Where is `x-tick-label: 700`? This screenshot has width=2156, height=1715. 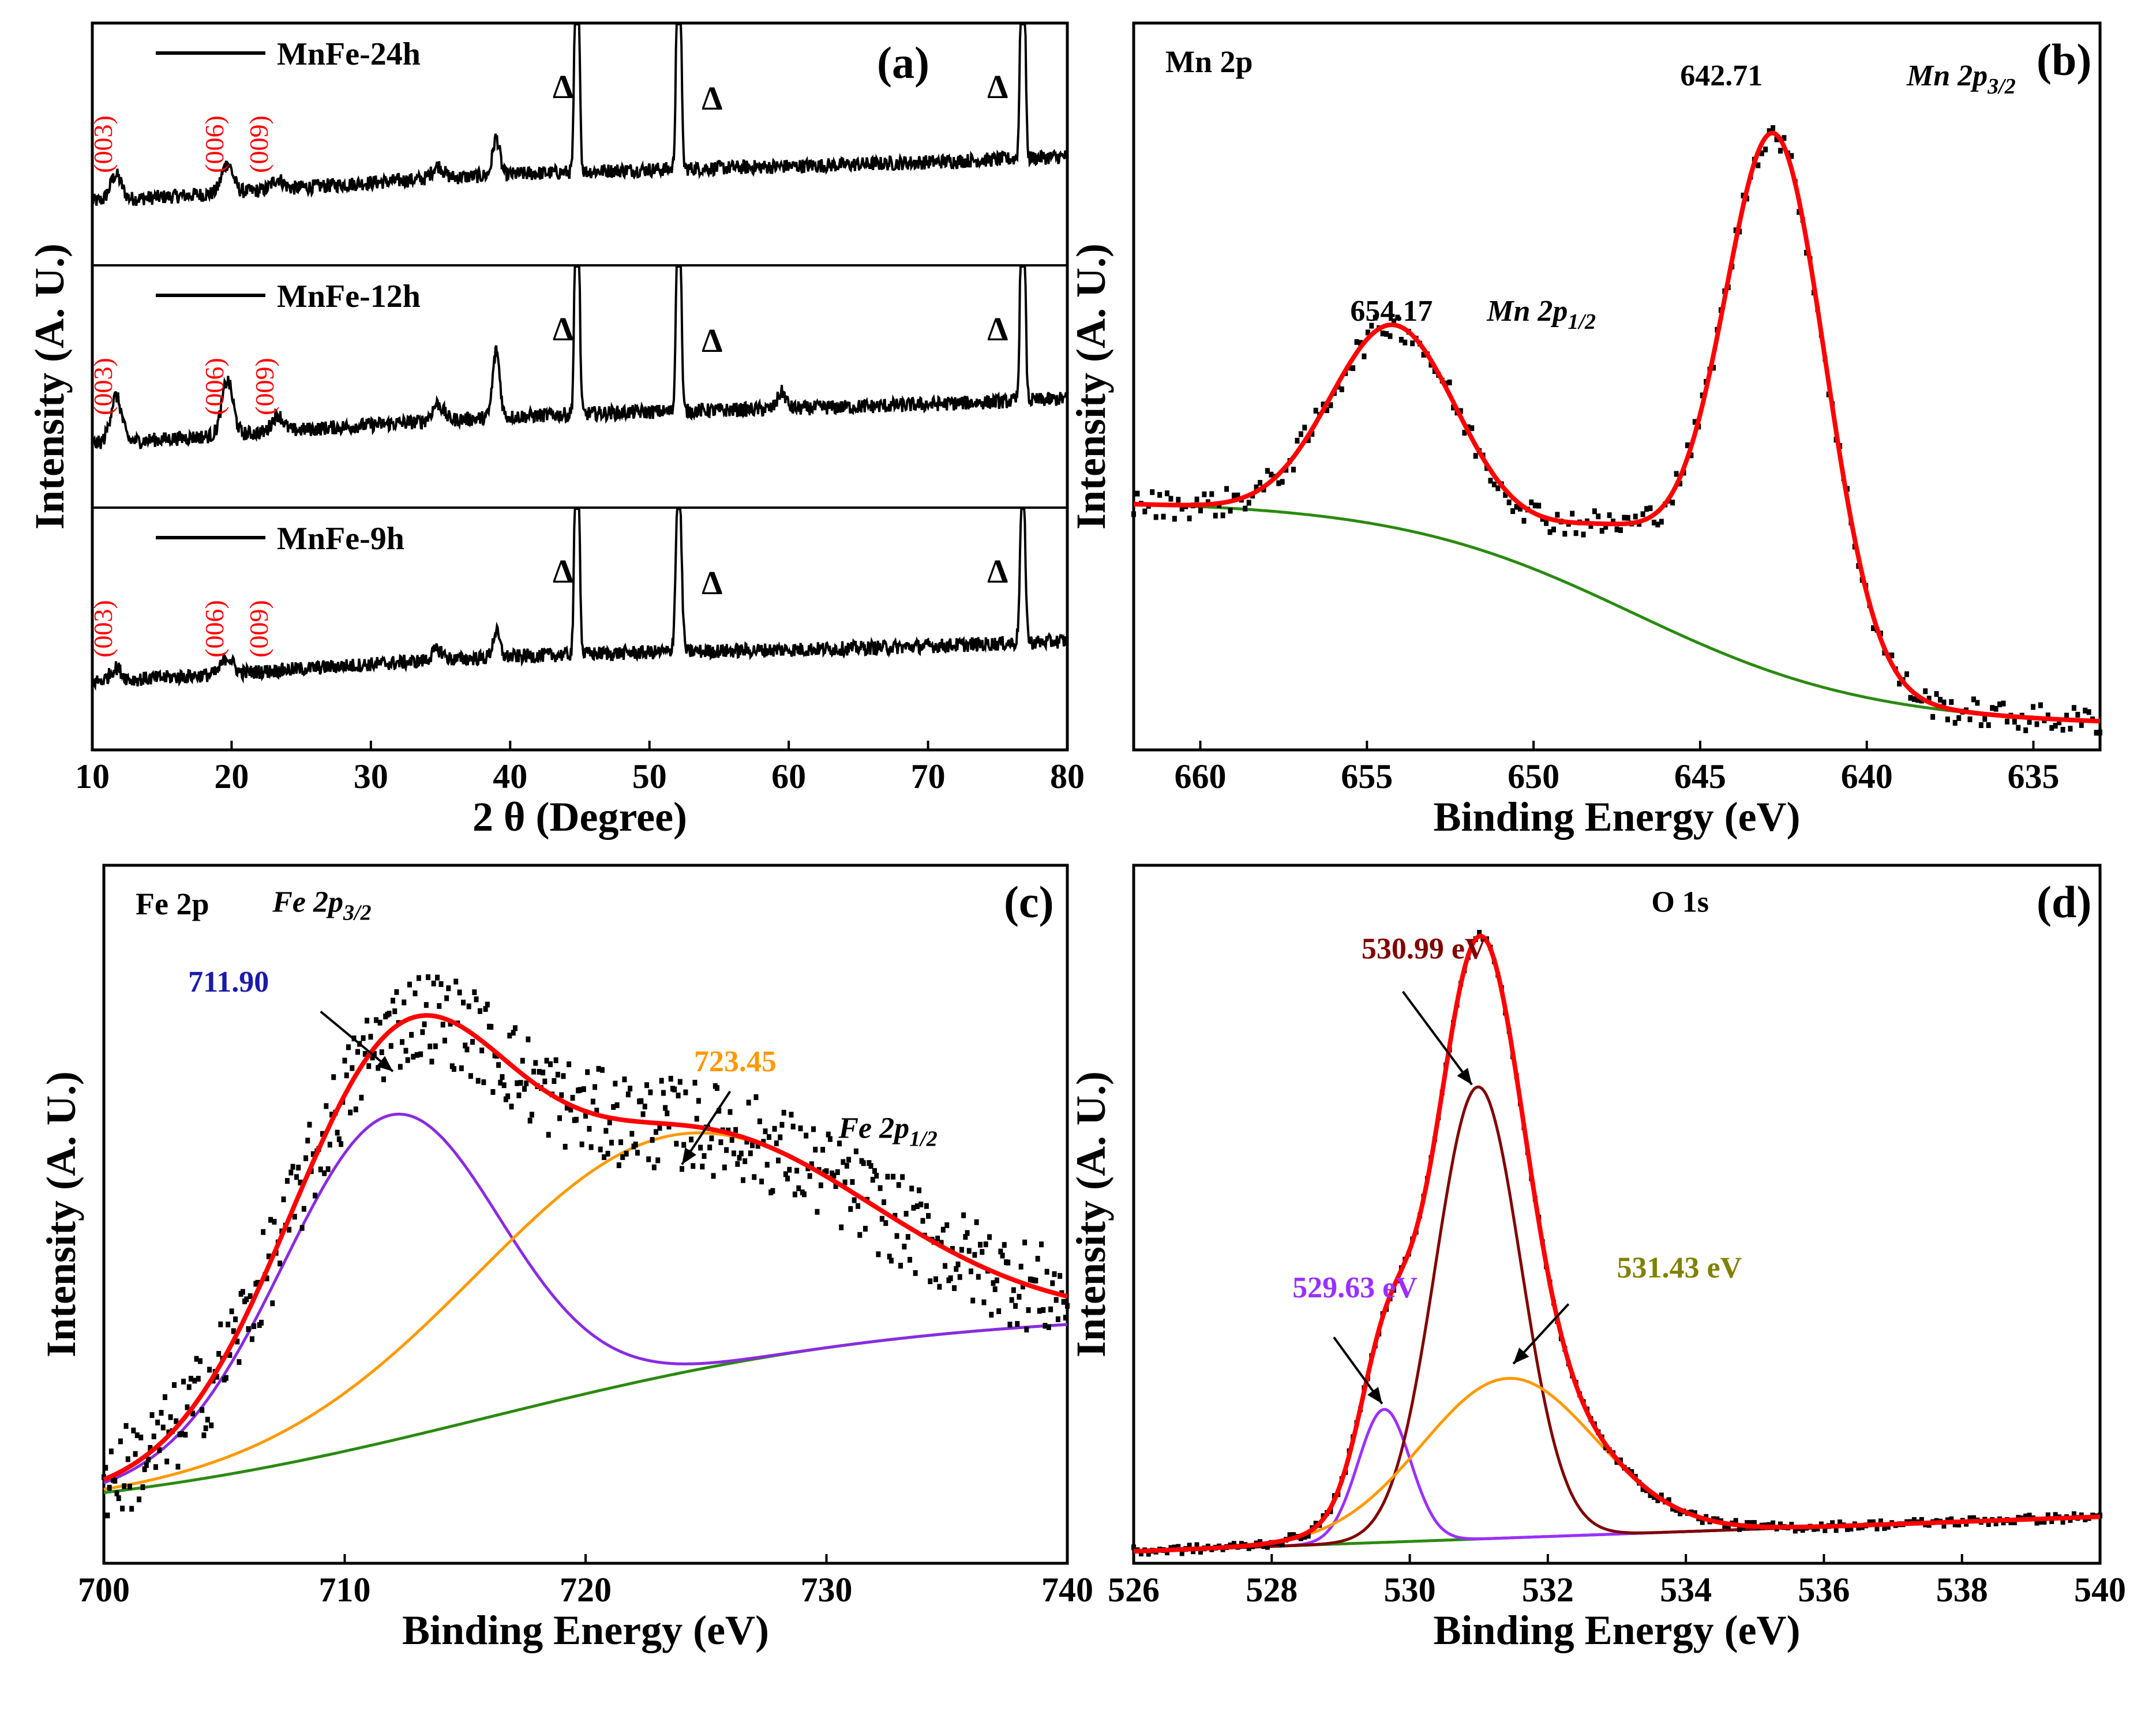 x-tick-label: 700 is located at coordinates (104, 1590).